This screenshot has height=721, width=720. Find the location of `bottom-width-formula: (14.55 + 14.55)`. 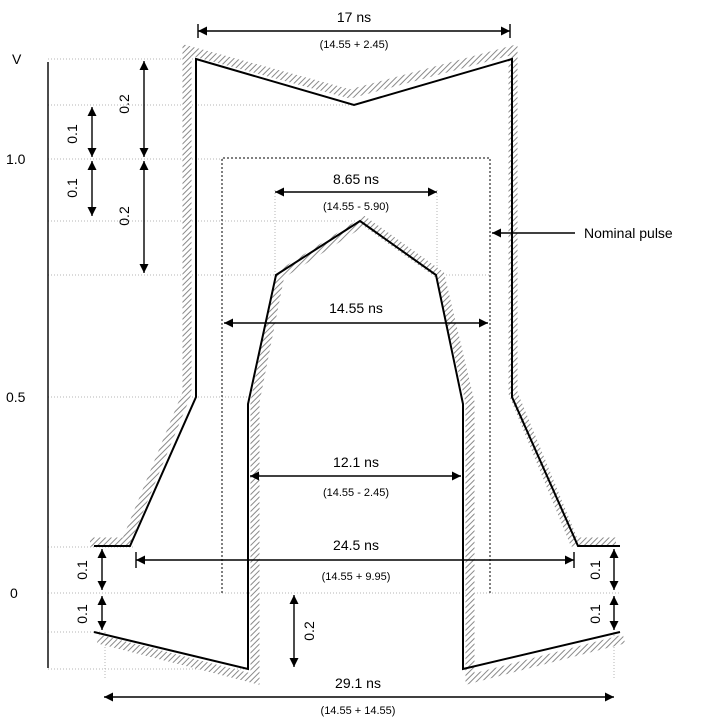

bottom-width-formula: (14.55 + 14.55) is located at coordinates (358, 711).